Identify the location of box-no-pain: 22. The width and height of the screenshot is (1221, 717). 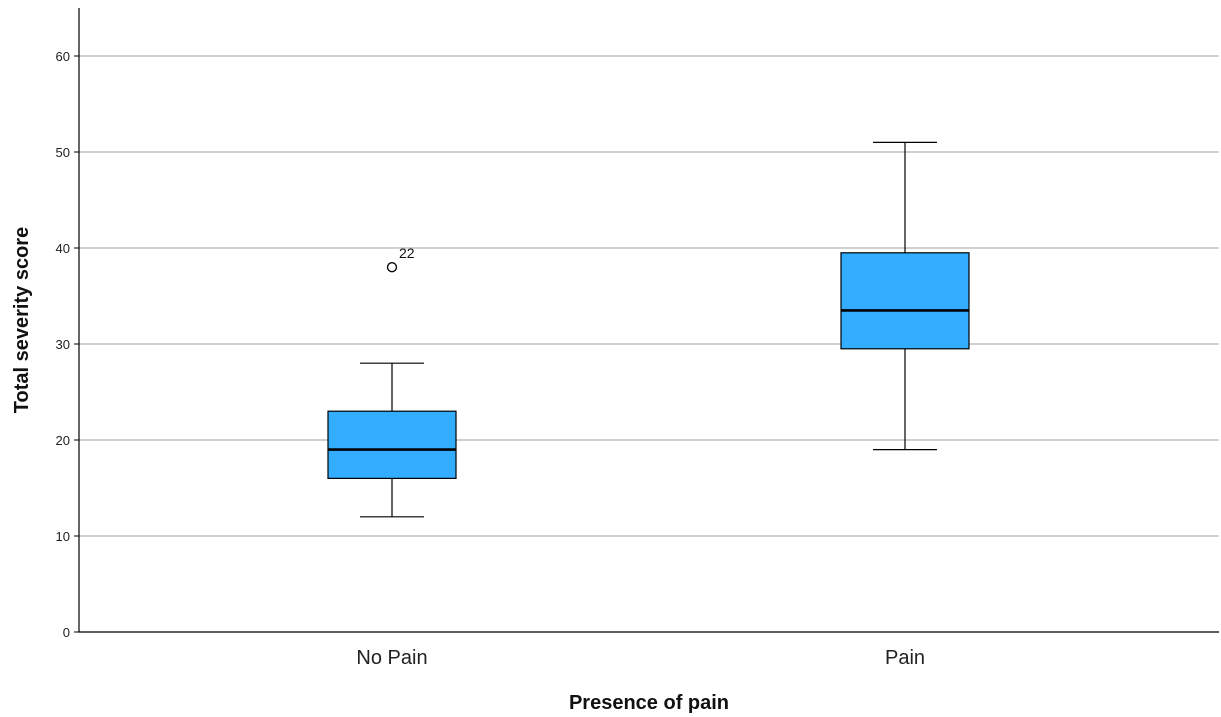
(392, 381).